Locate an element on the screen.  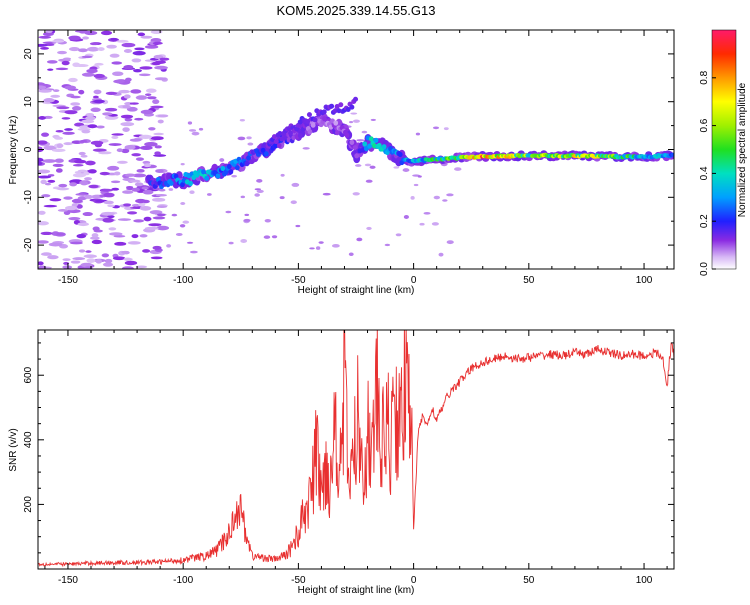
y-tick-label: -10 is located at coordinates (28, 197).